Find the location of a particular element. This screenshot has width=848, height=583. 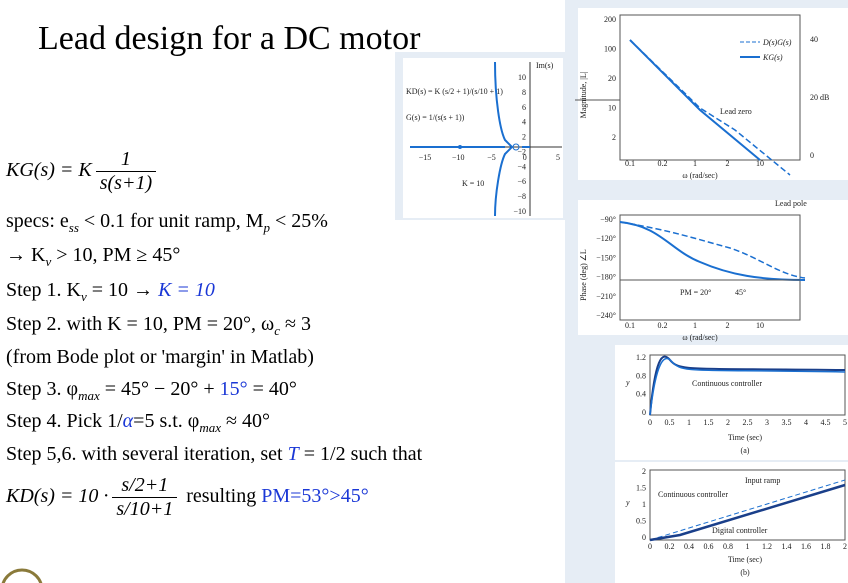

x-tick-label: 3.5 is located at coordinates (787, 422).